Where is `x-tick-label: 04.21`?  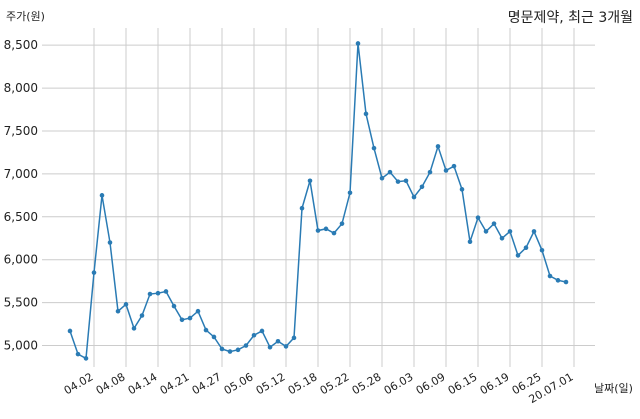
x-tick-label: 04.21 is located at coordinates (175, 383).